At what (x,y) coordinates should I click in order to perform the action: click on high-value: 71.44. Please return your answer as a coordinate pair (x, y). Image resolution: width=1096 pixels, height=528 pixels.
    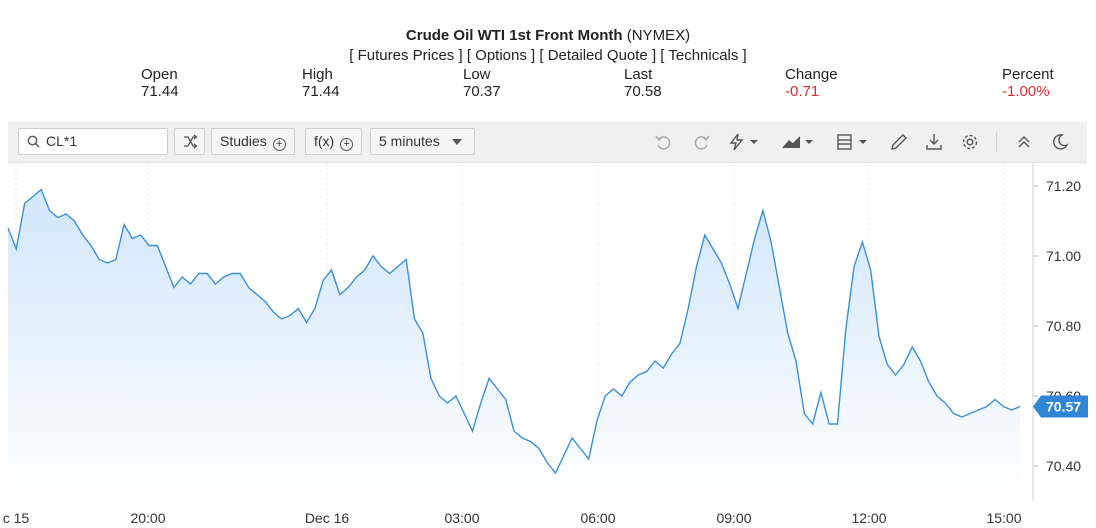
    Looking at the image, I should click on (321, 91).